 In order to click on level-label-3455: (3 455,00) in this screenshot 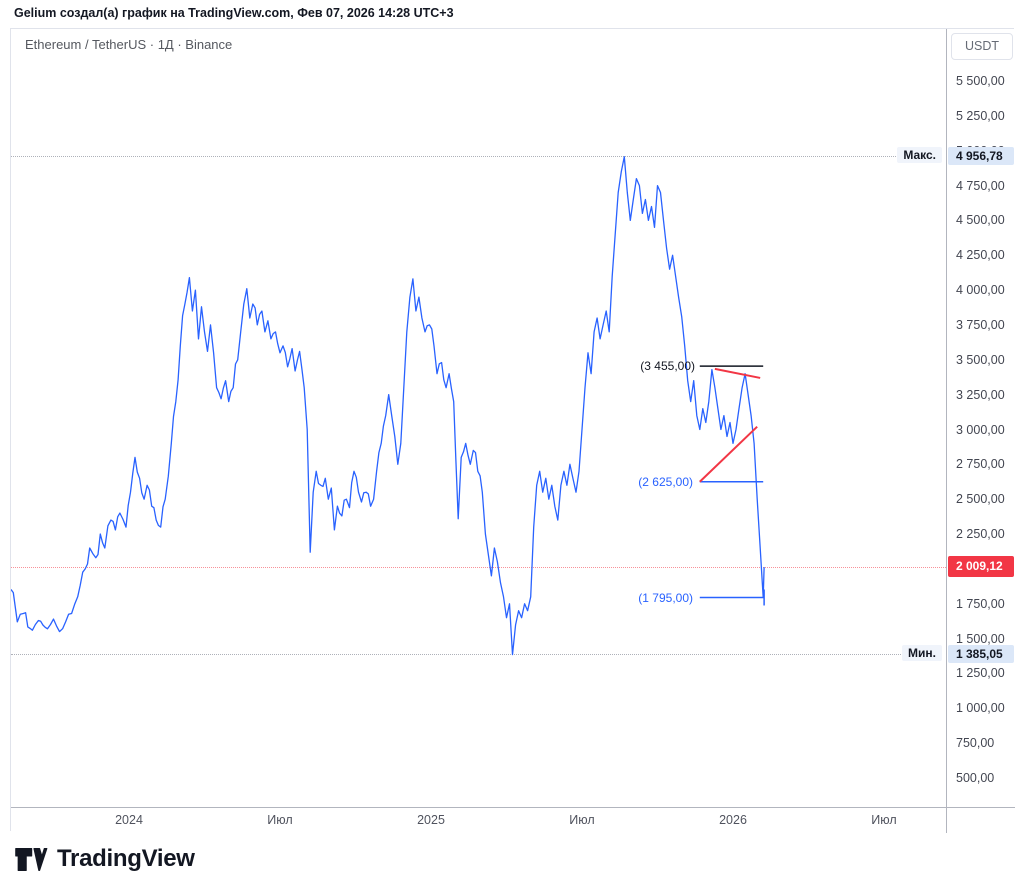, I will do `click(667, 366)`.